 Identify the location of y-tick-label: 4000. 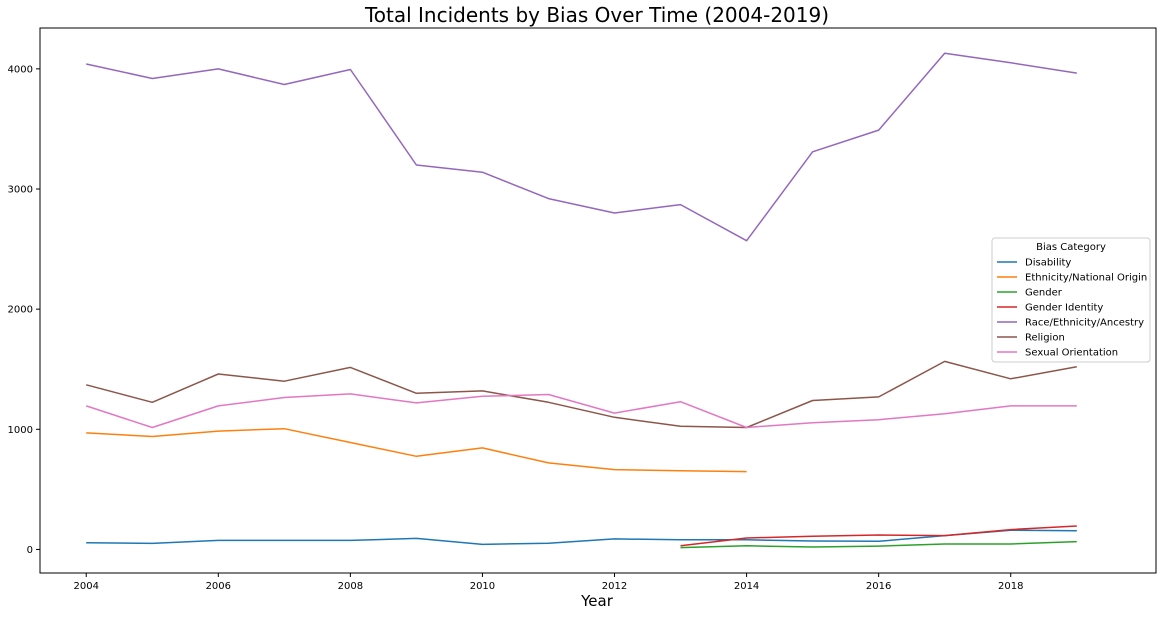
(20, 69).